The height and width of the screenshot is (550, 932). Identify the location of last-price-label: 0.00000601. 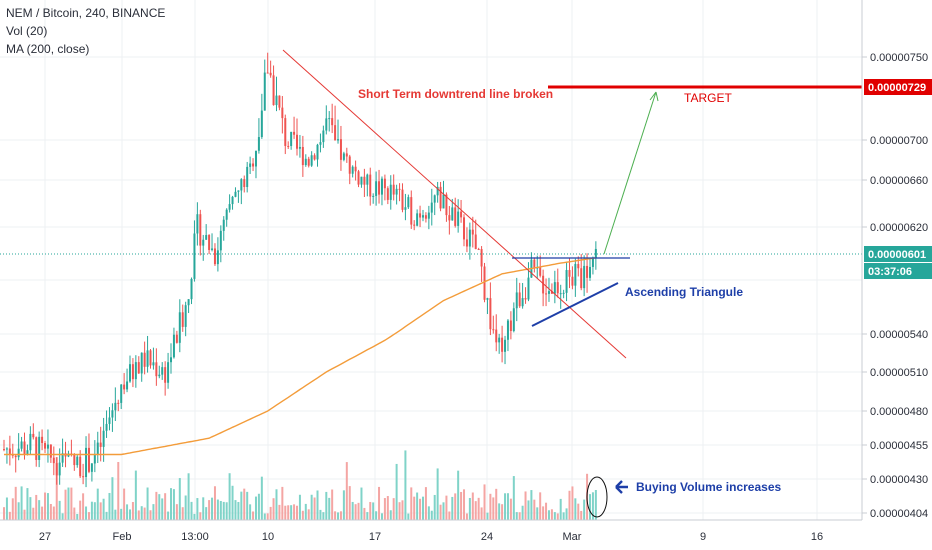
(897, 255).